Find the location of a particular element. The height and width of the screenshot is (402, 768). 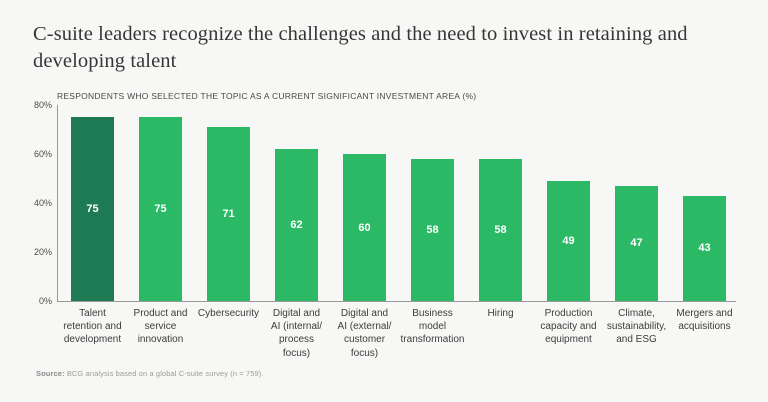

bar: 62 is located at coordinates (296, 225).